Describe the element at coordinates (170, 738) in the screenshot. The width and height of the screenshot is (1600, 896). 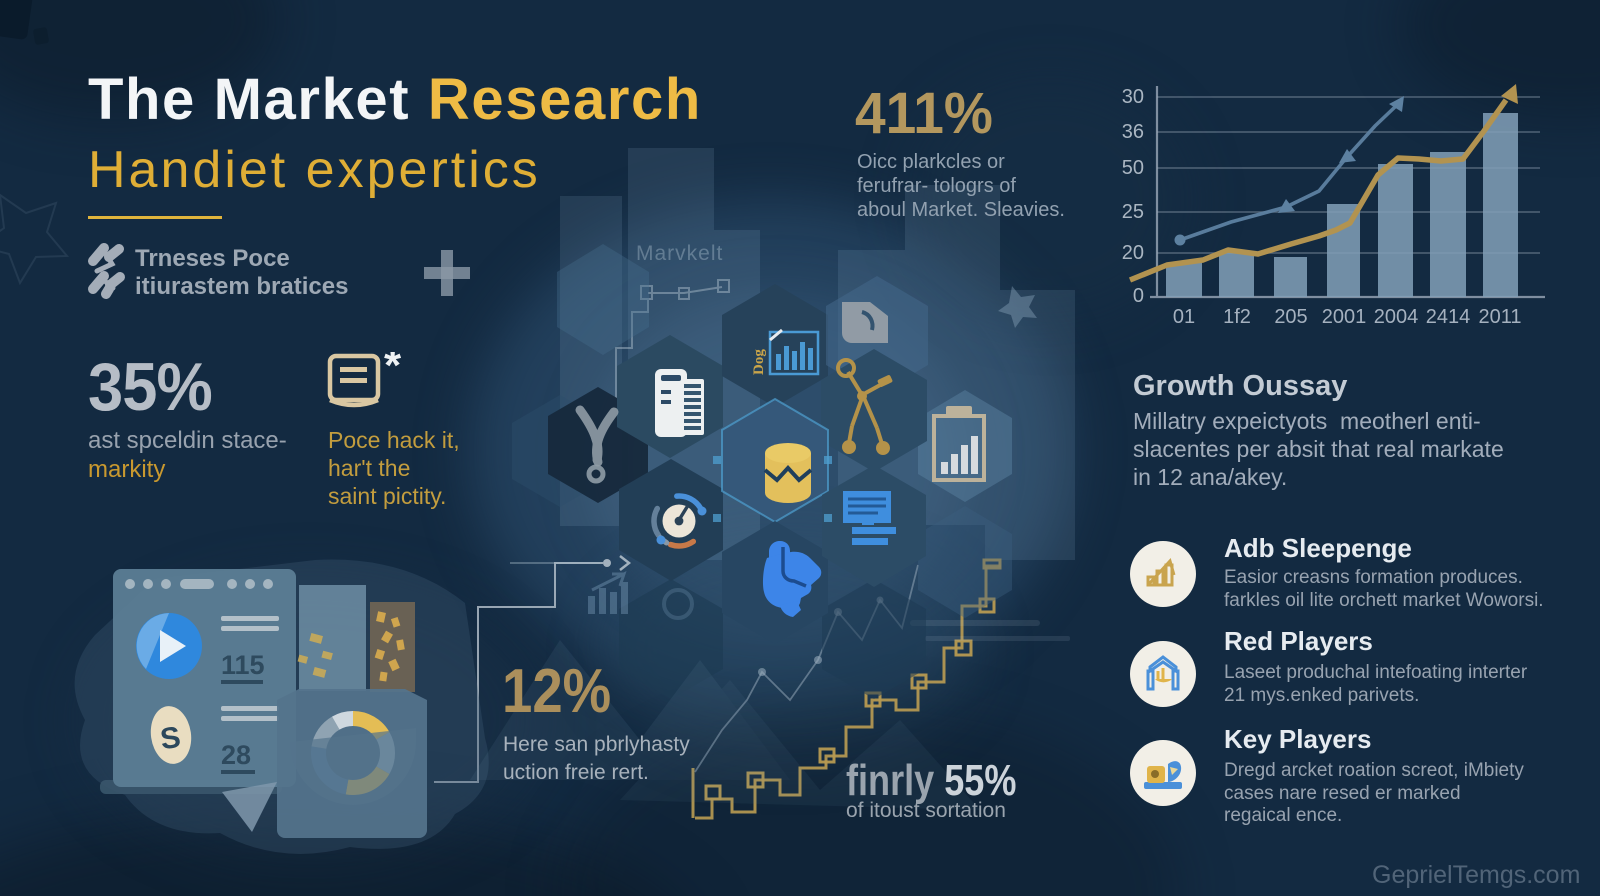
I see `svg-text: S` at that location.